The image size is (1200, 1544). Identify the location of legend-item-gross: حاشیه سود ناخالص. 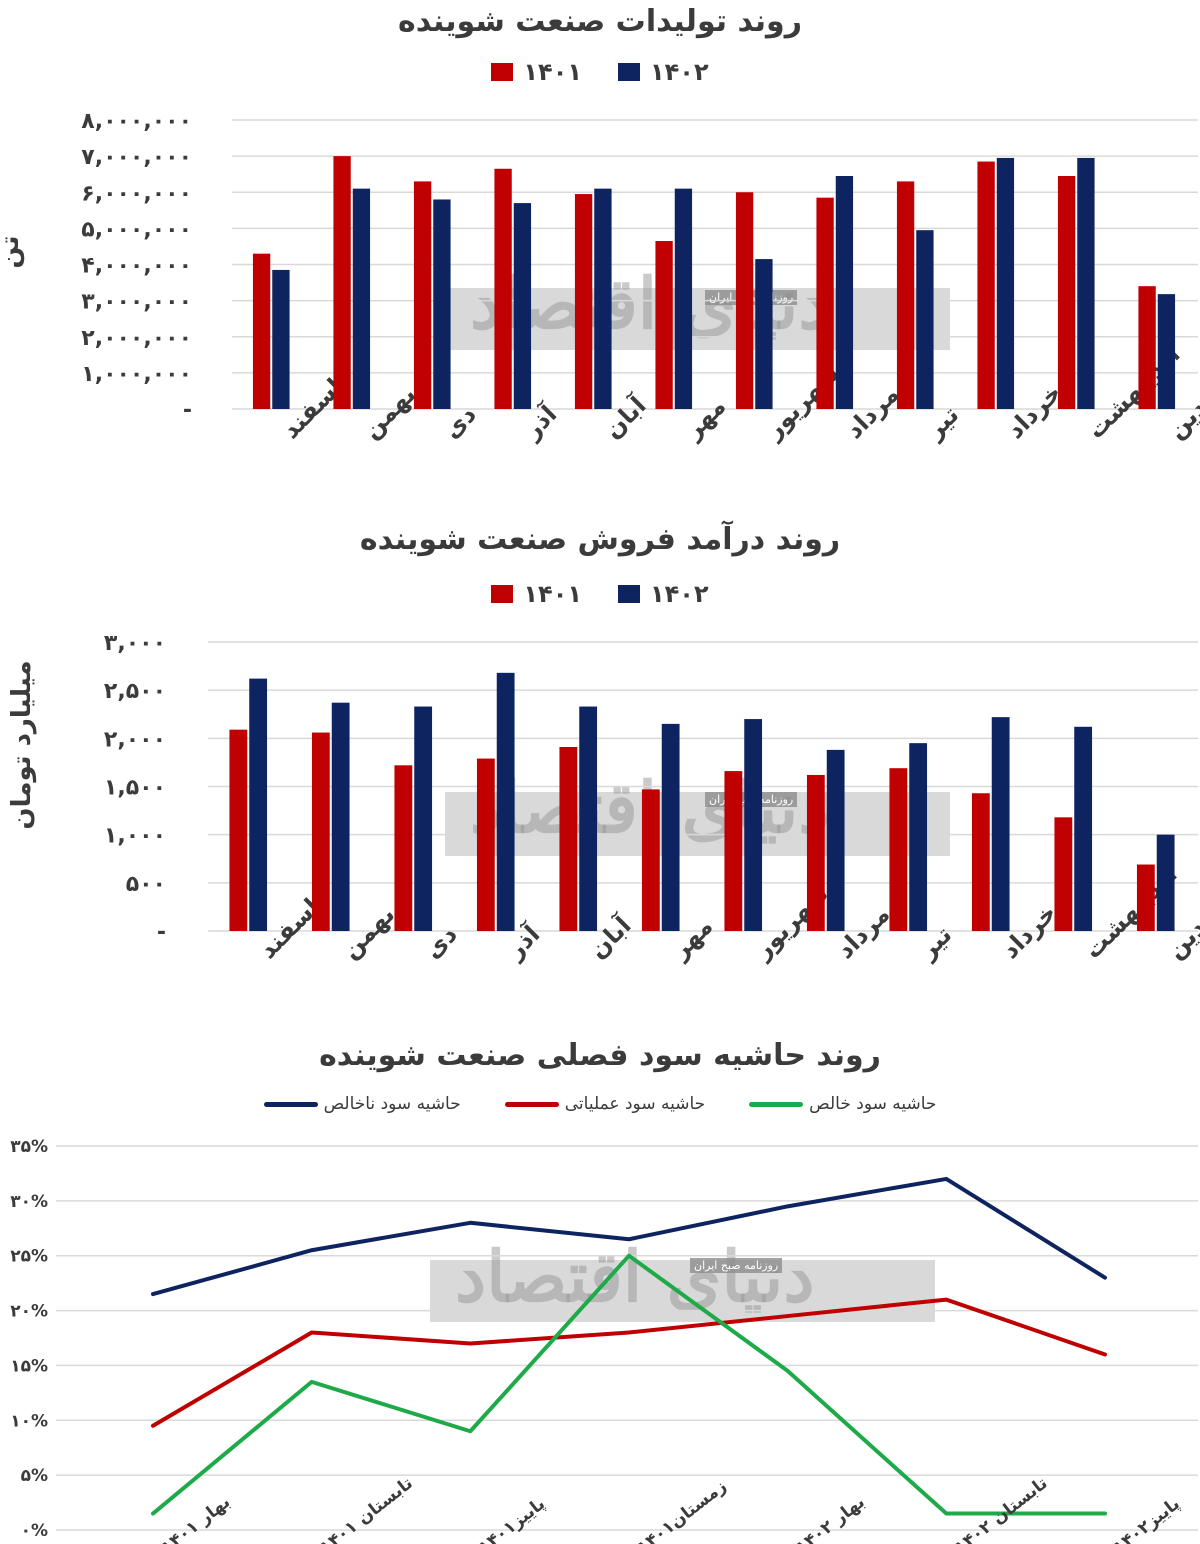
(362, 1104).